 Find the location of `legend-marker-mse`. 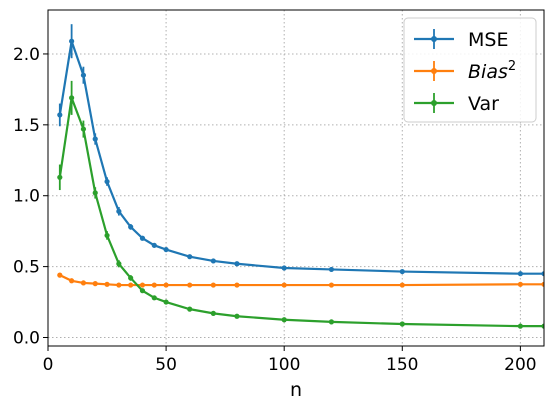

legend-marker-mse is located at coordinates (434, 39).